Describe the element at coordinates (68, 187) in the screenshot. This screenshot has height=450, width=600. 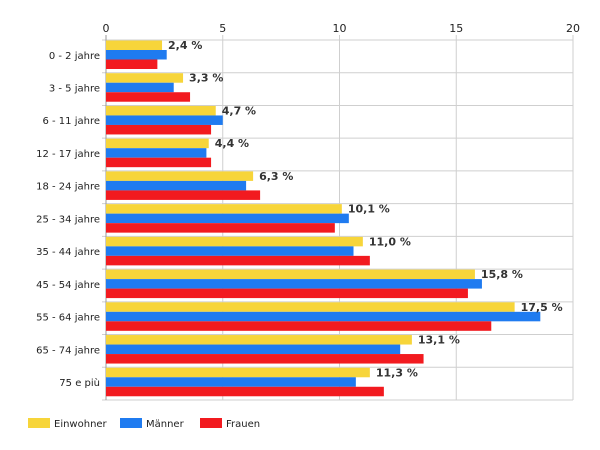
I see `category-label: 18 - 24 jahre` at that location.